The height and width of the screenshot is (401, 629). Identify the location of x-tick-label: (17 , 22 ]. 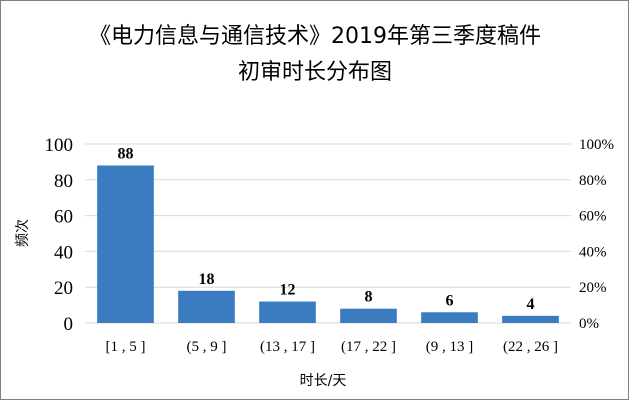
(368, 347).